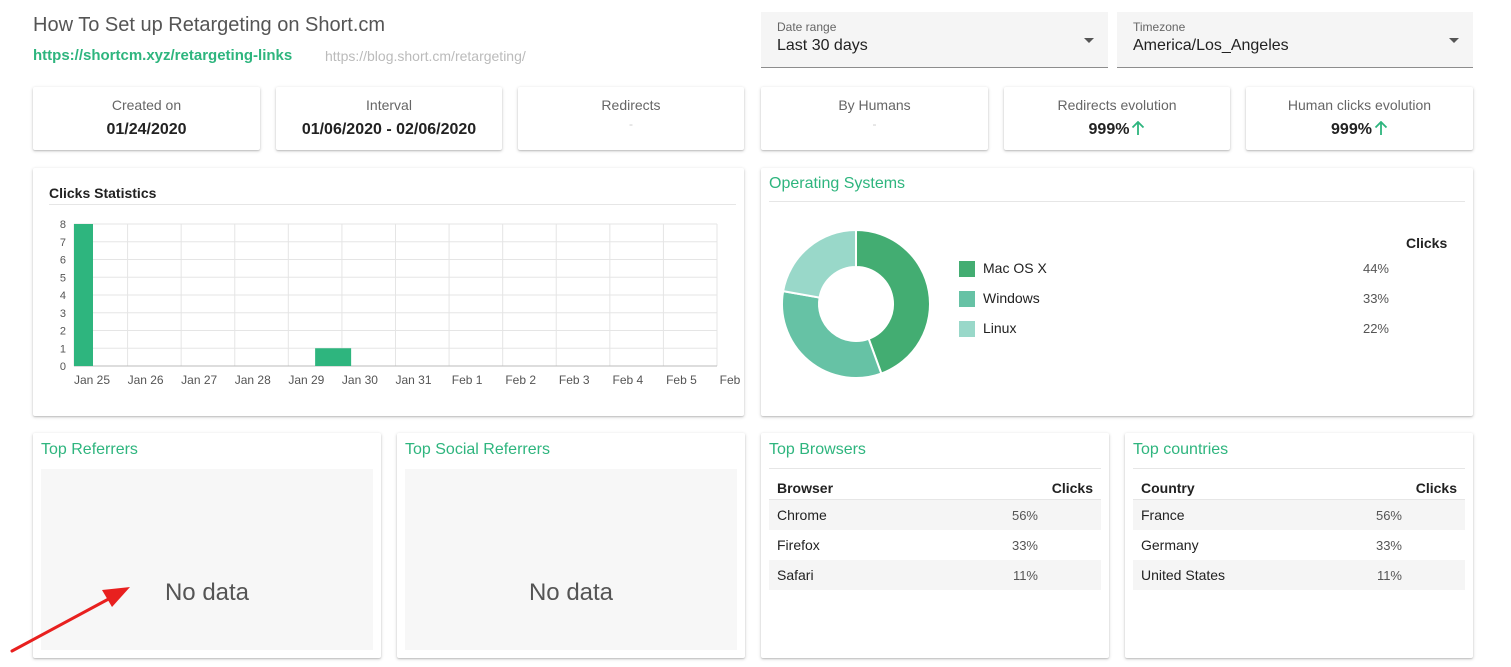 Image resolution: width=1511 pixels, height=667 pixels. What do you see at coordinates (1359, 105) in the screenshot?
I see `stat-label: Human clicks evolution` at bounding box center [1359, 105].